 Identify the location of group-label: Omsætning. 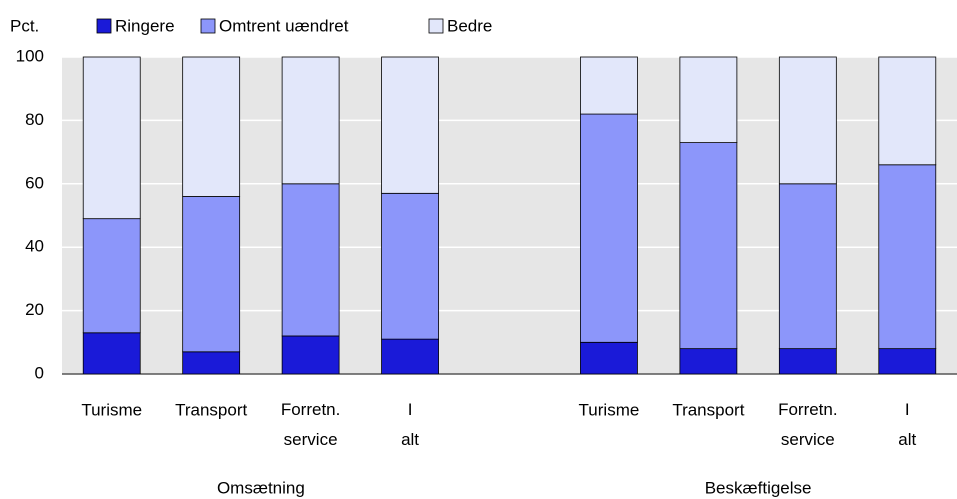
(261, 487).